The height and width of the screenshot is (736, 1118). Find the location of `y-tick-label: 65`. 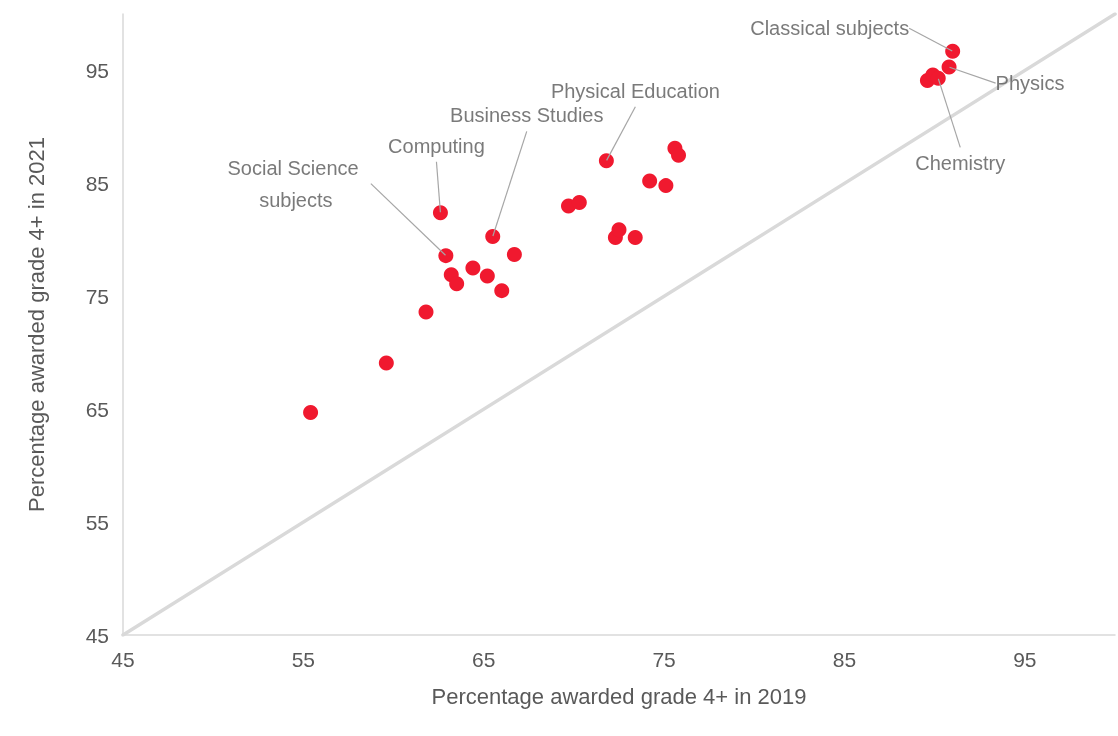

y-tick-label: 65 is located at coordinates (97, 409).